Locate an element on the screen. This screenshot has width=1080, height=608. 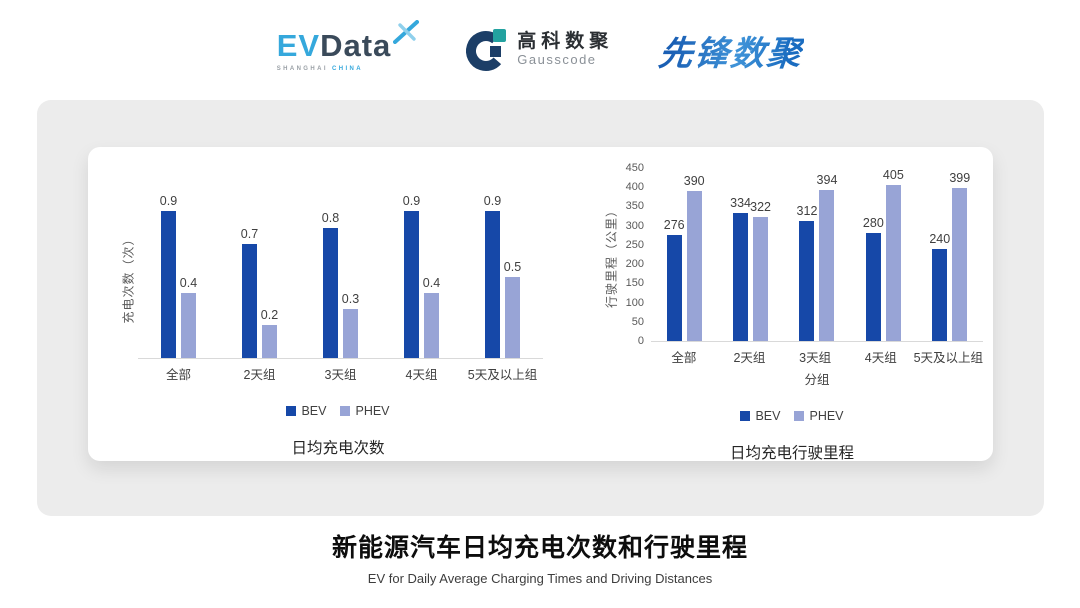
data-label: 312 is located at coordinates (807, 211).